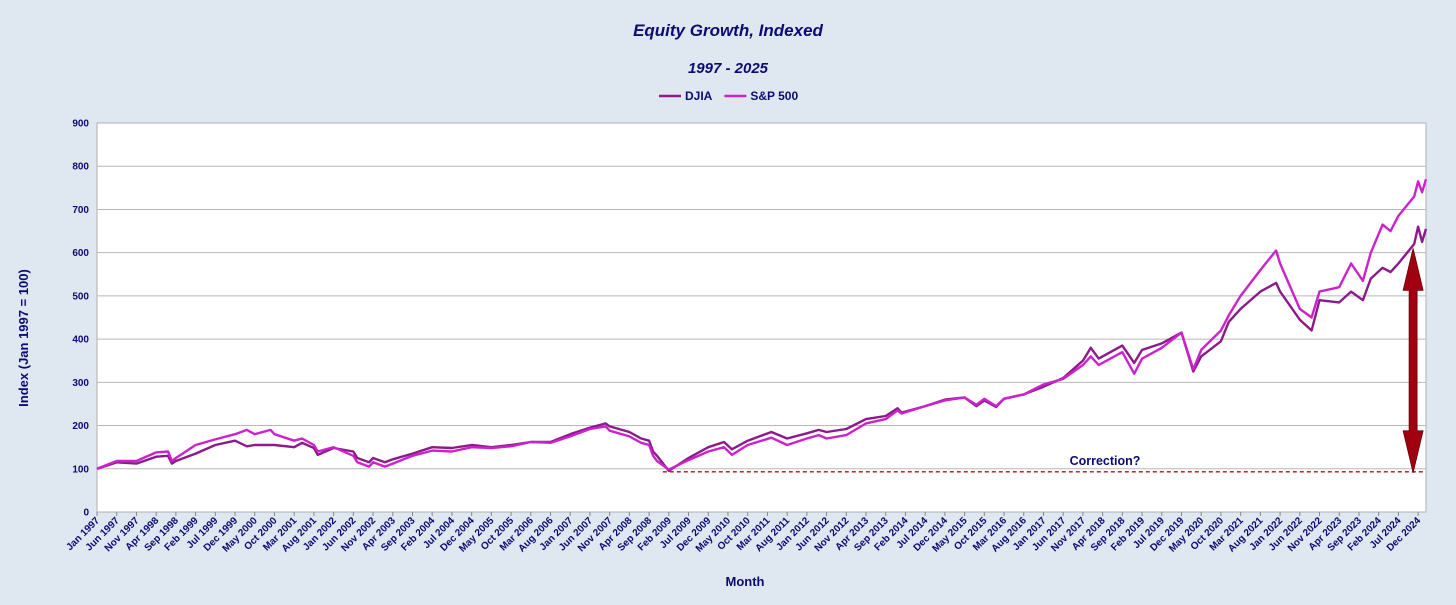 The image size is (1456, 605). Describe the element at coordinates (80, 319) in the screenshot. I see `y-axis-ticks: 0 100 200 300 400 500 600 700 800 900` at that location.